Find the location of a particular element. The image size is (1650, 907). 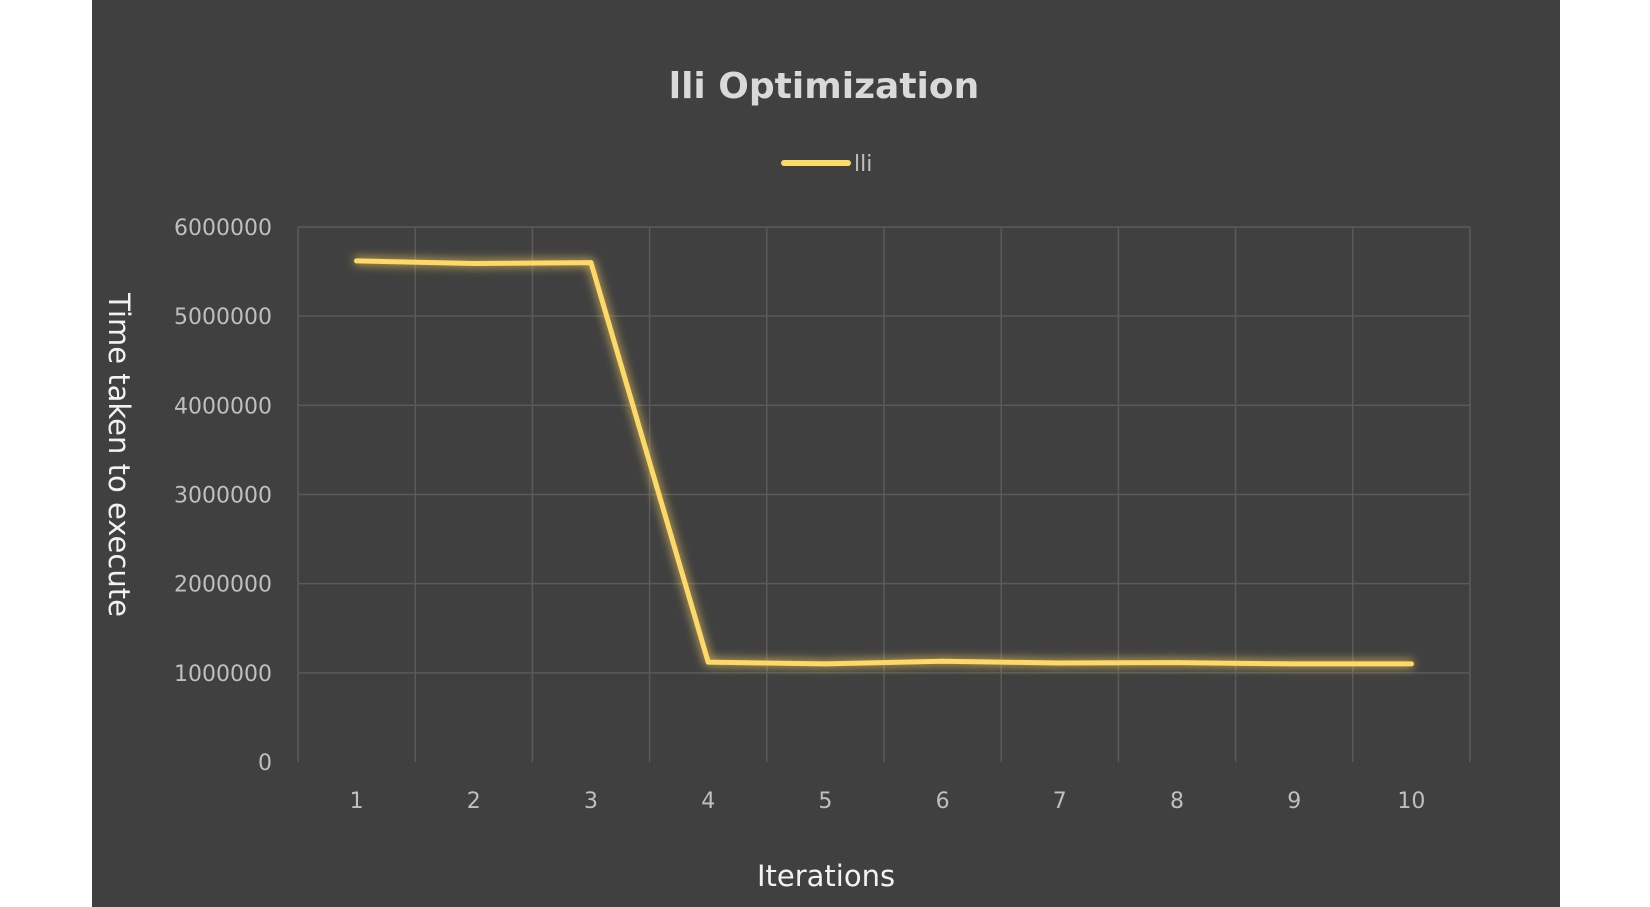

y-tick-label-1: 1000000 is located at coordinates (223, 674).